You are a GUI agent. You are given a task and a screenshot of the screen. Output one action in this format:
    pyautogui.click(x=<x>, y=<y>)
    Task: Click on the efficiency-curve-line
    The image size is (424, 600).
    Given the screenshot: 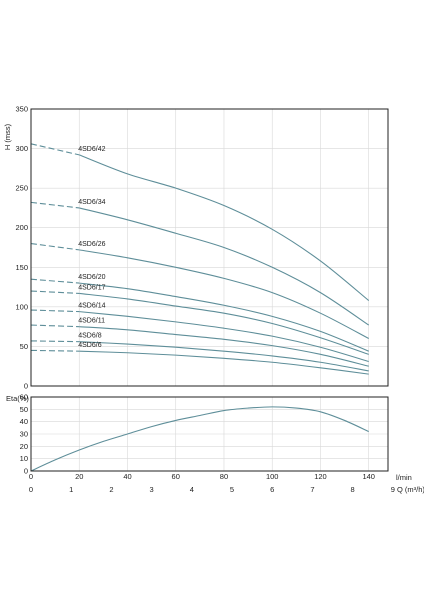 What is the action you would take?
    pyautogui.click(x=199, y=439)
    